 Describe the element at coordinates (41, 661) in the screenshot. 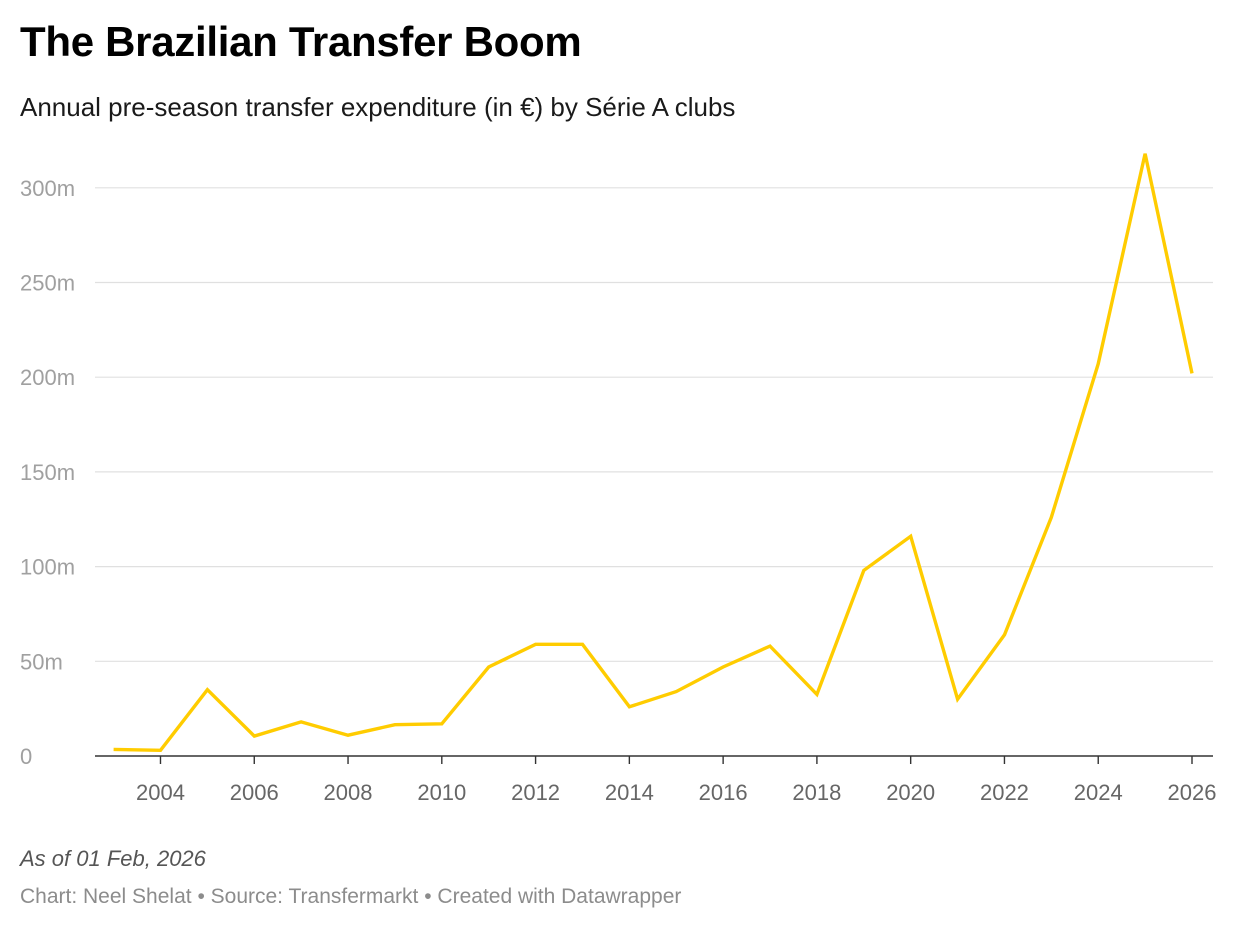

I see `y-tick-label: 50m` at that location.